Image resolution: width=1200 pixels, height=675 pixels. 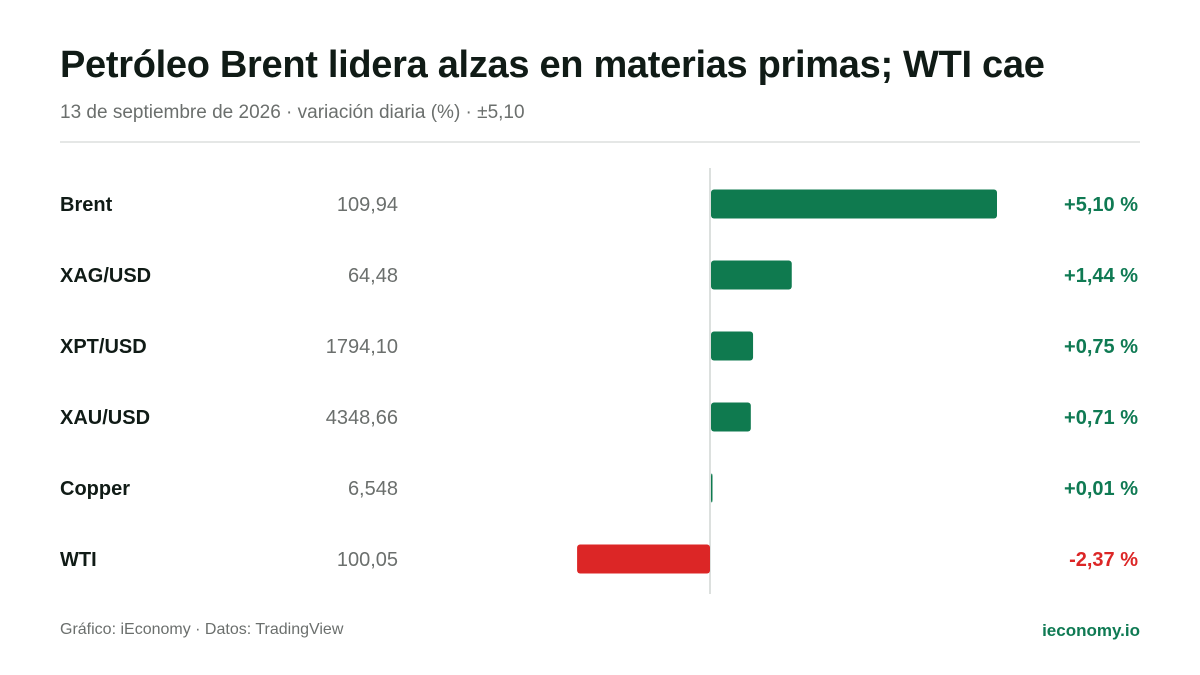 What do you see at coordinates (1101, 418) in the screenshot?
I see `change-label: +0,71 %` at bounding box center [1101, 418].